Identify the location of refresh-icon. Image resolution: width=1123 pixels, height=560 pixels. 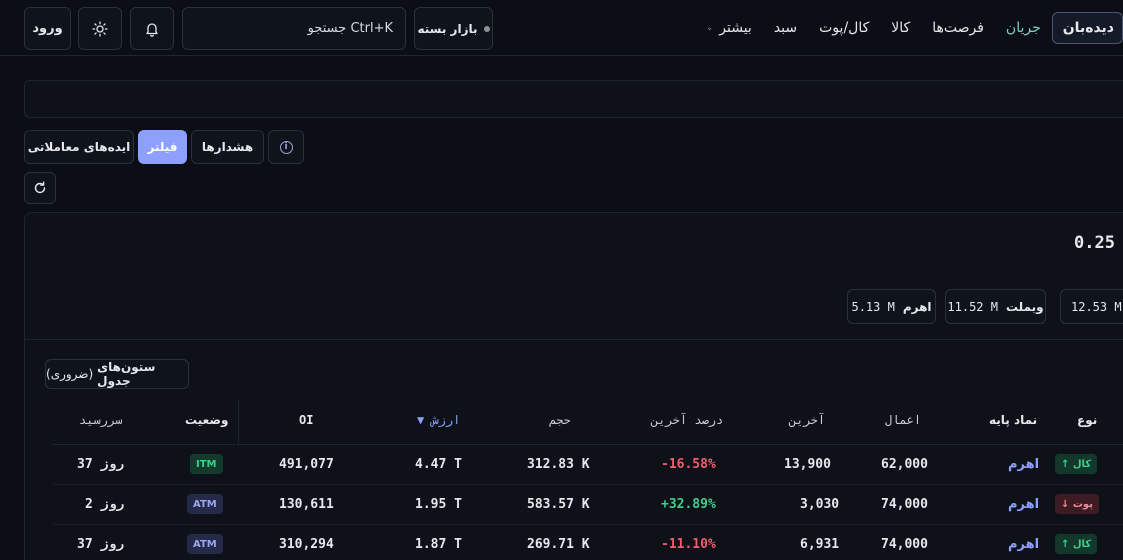
(40, 187).